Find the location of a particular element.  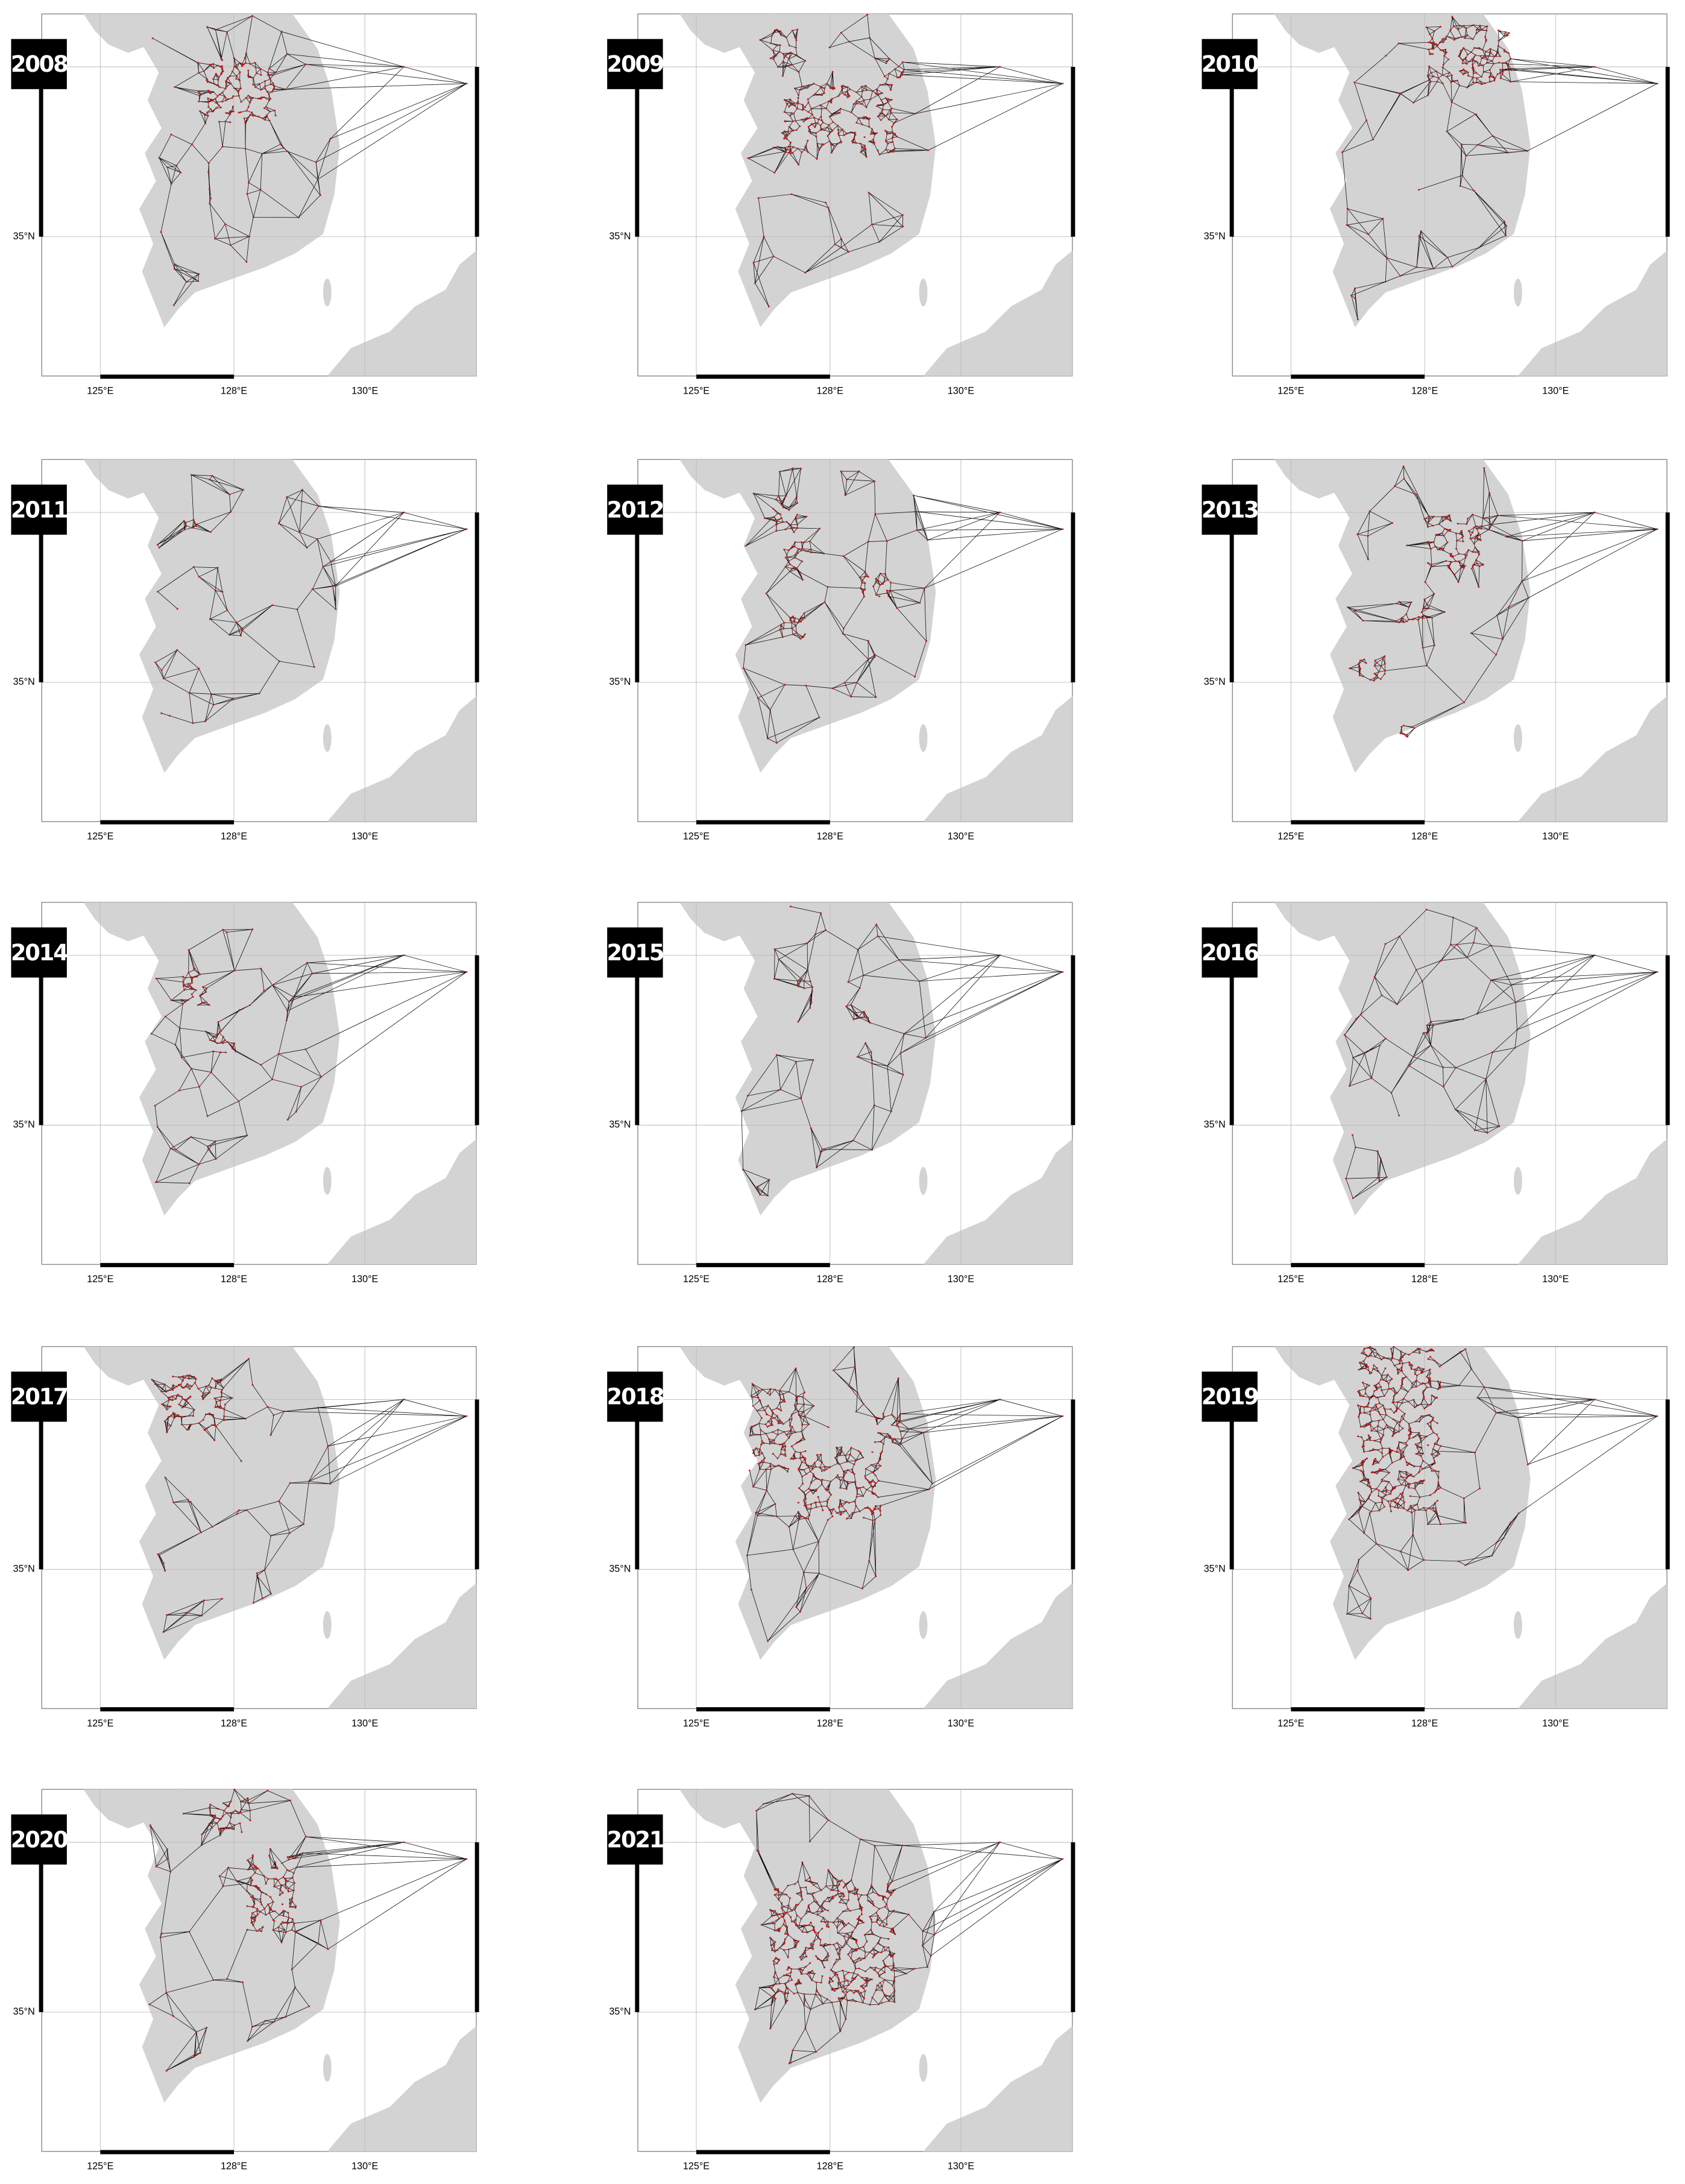

map-panel: 125°E 128°E 130°E 35°N 2012 is located at coordinates (841, 651).